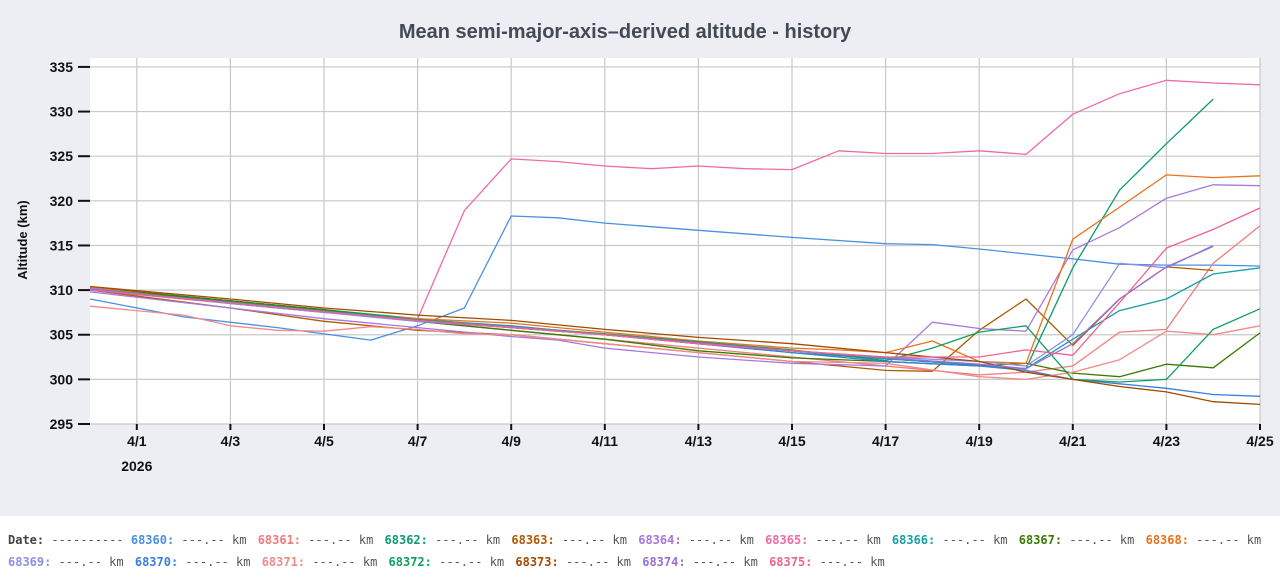 Image resolution: width=1280 pixels, height=586 pixels. I want to click on x-tick-year-label: 2026, so click(136, 466).